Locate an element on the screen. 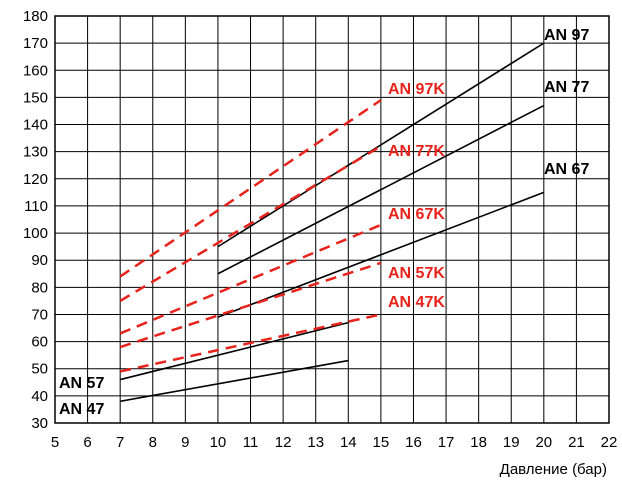 This screenshot has height=481, width=622. y-tick-label: 90 is located at coordinates (39, 260).